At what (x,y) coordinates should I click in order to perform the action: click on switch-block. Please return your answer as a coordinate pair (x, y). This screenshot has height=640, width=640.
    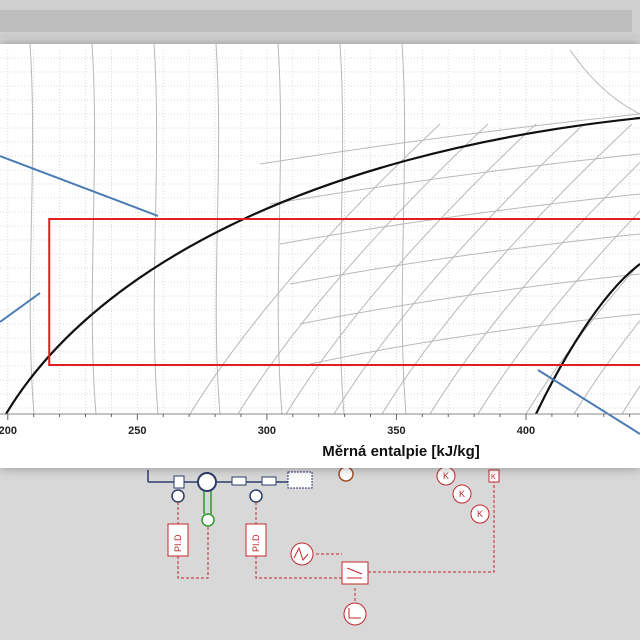
    Looking at the image, I should click on (355, 573).